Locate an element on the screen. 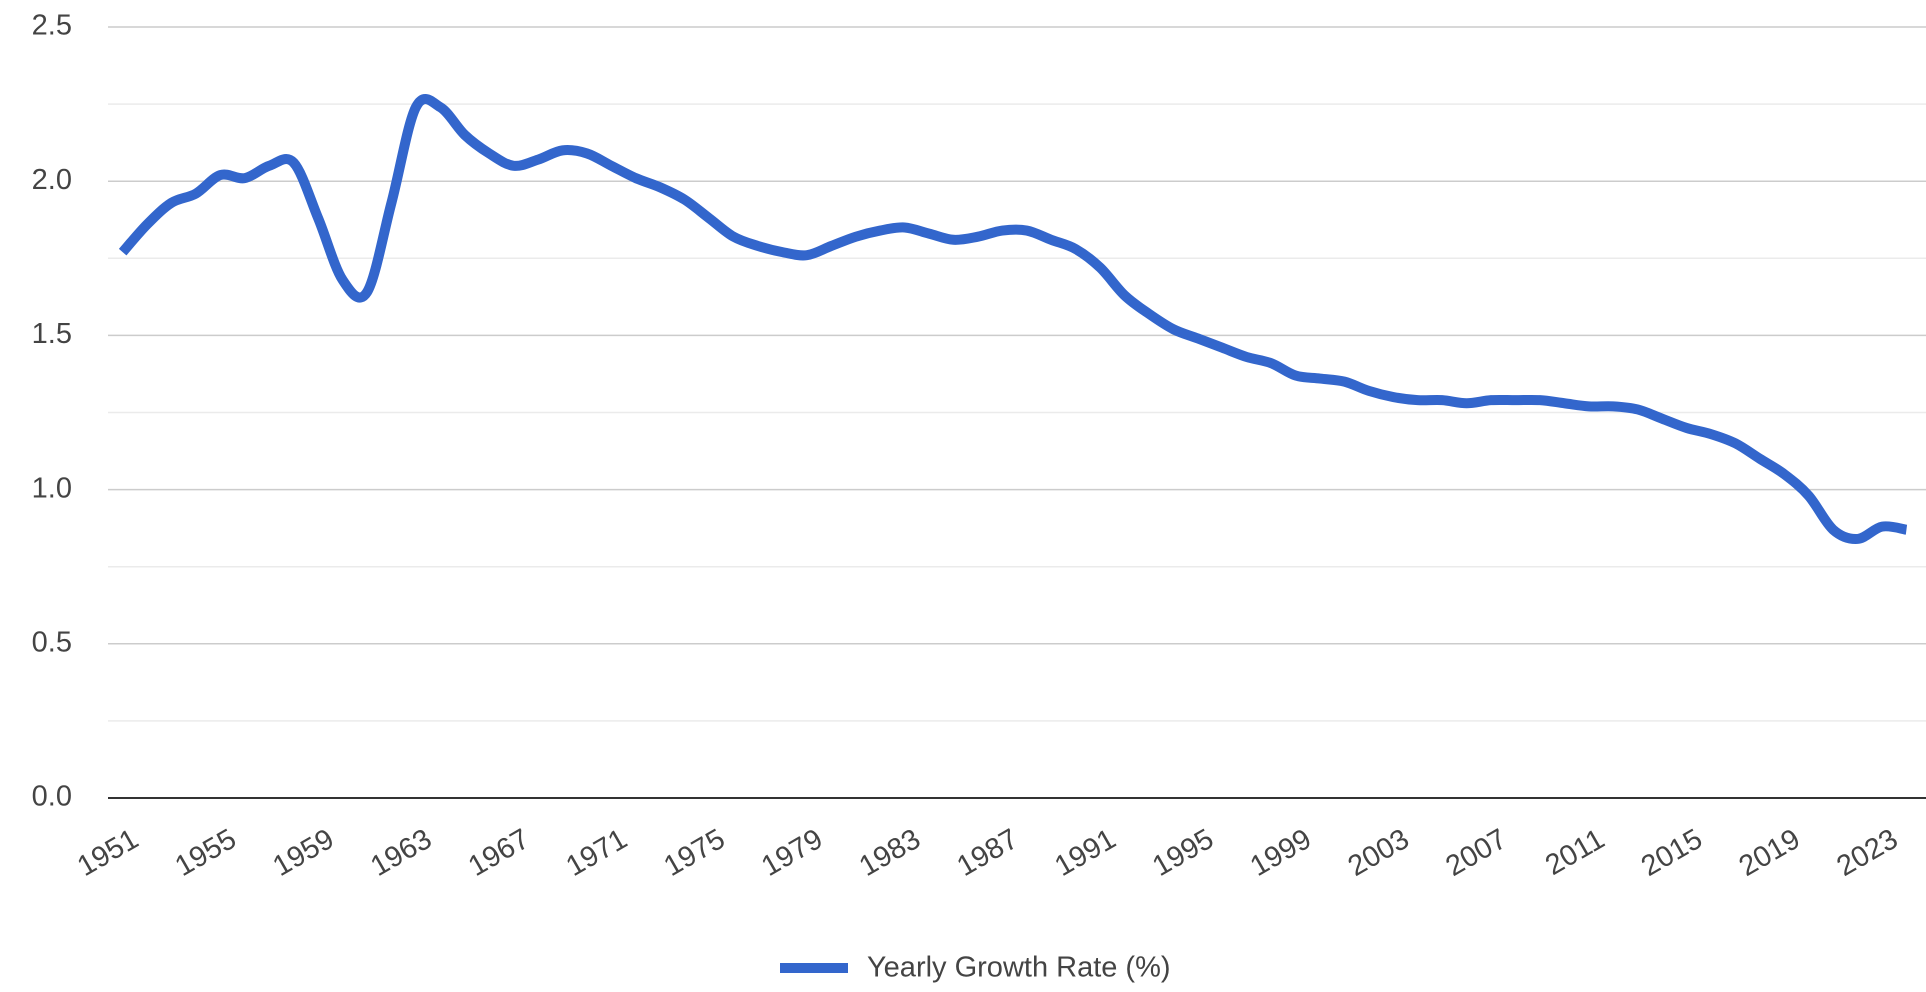 This screenshot has width=1926, height=992. x-tick-label: 1995 is located at coordinates (1183, 853).